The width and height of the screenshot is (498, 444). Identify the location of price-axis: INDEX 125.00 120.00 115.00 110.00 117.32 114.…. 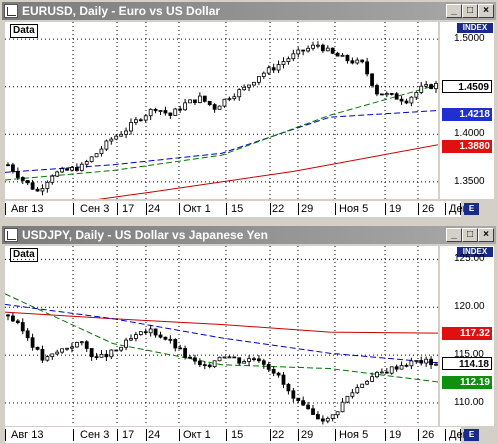
(467, 336).